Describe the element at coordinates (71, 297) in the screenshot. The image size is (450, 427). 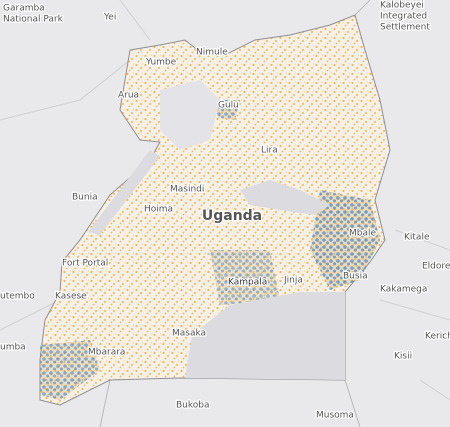
I see `place-label: Kasese` at that location.